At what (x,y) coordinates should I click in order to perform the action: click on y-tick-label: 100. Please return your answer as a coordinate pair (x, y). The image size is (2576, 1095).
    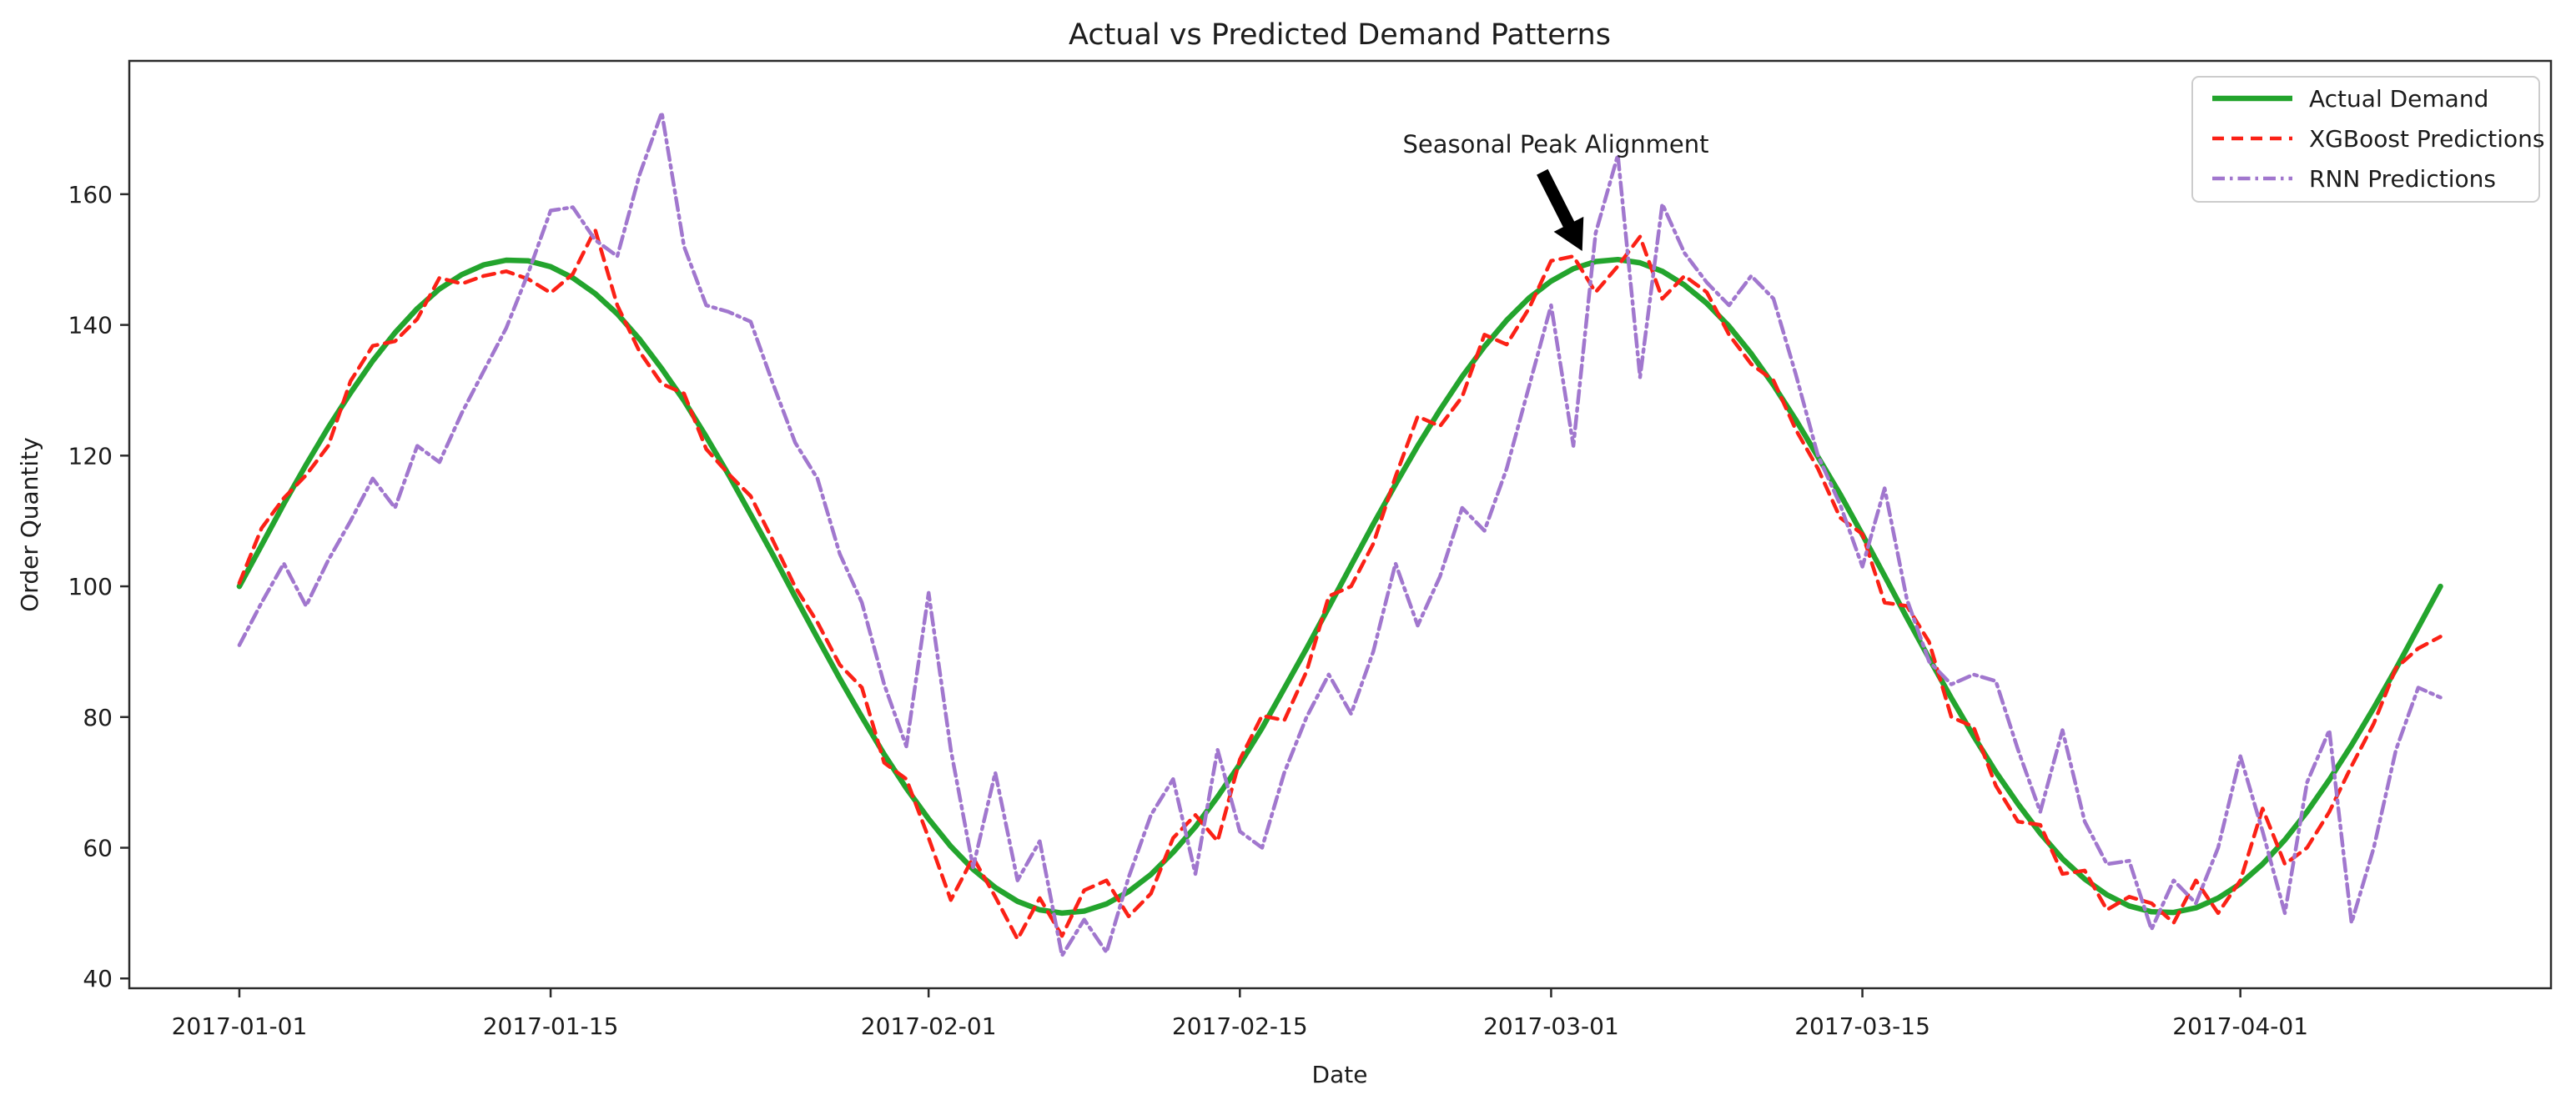
    Looking at the image, I should click on (90, 586).